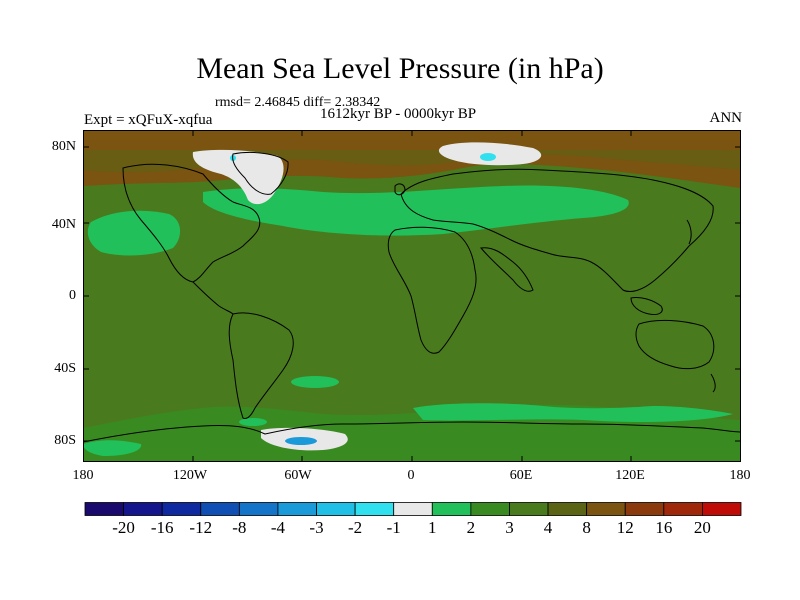  I want to click on colorbar-label: 4, so click(548, 527).